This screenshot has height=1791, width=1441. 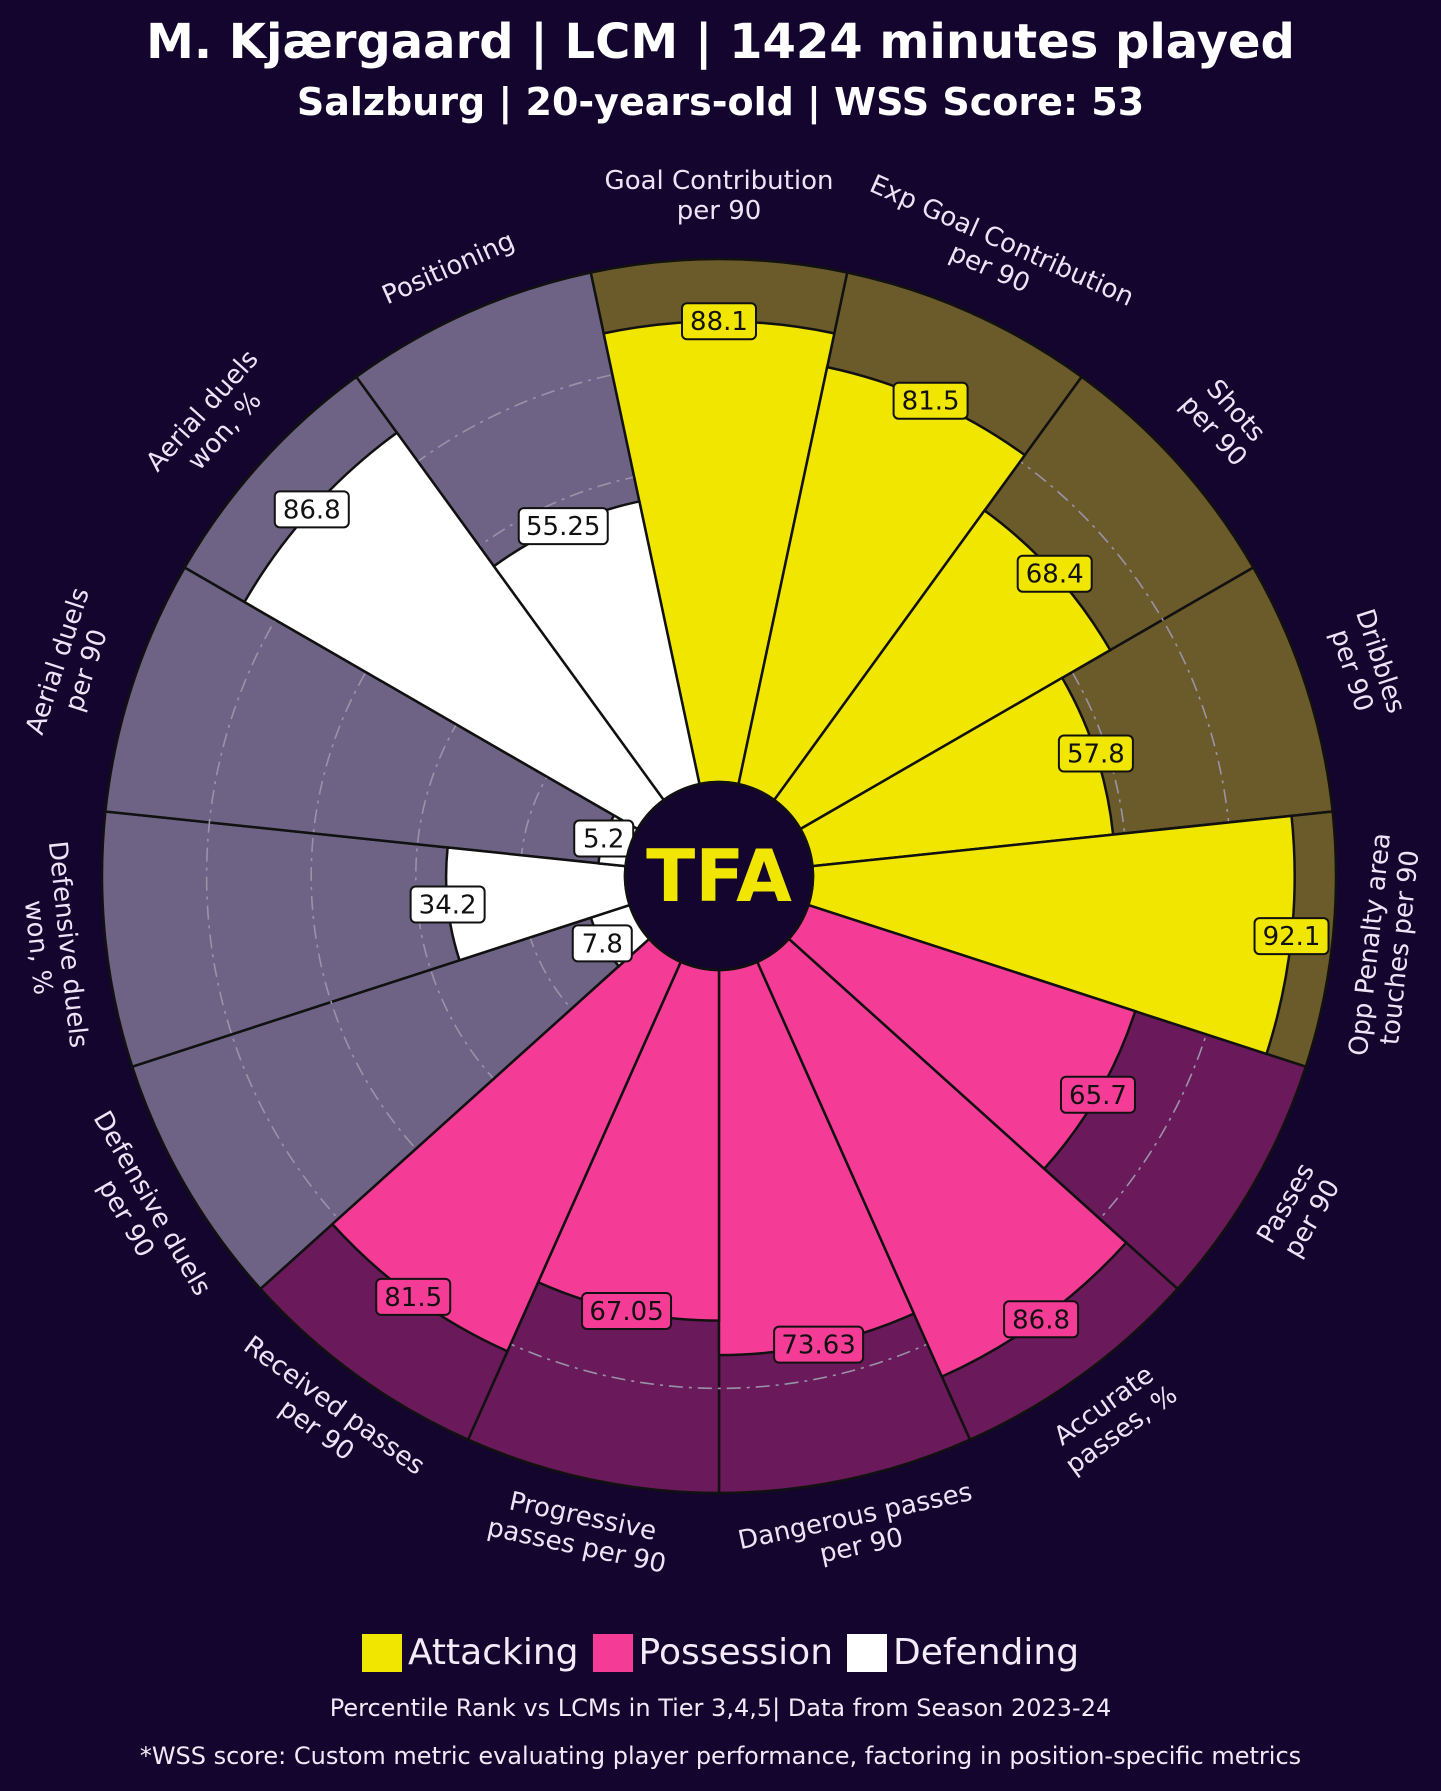 I want to click on category-label: Opp Penalty areatouches per 90, so click(x=1385, y=946).